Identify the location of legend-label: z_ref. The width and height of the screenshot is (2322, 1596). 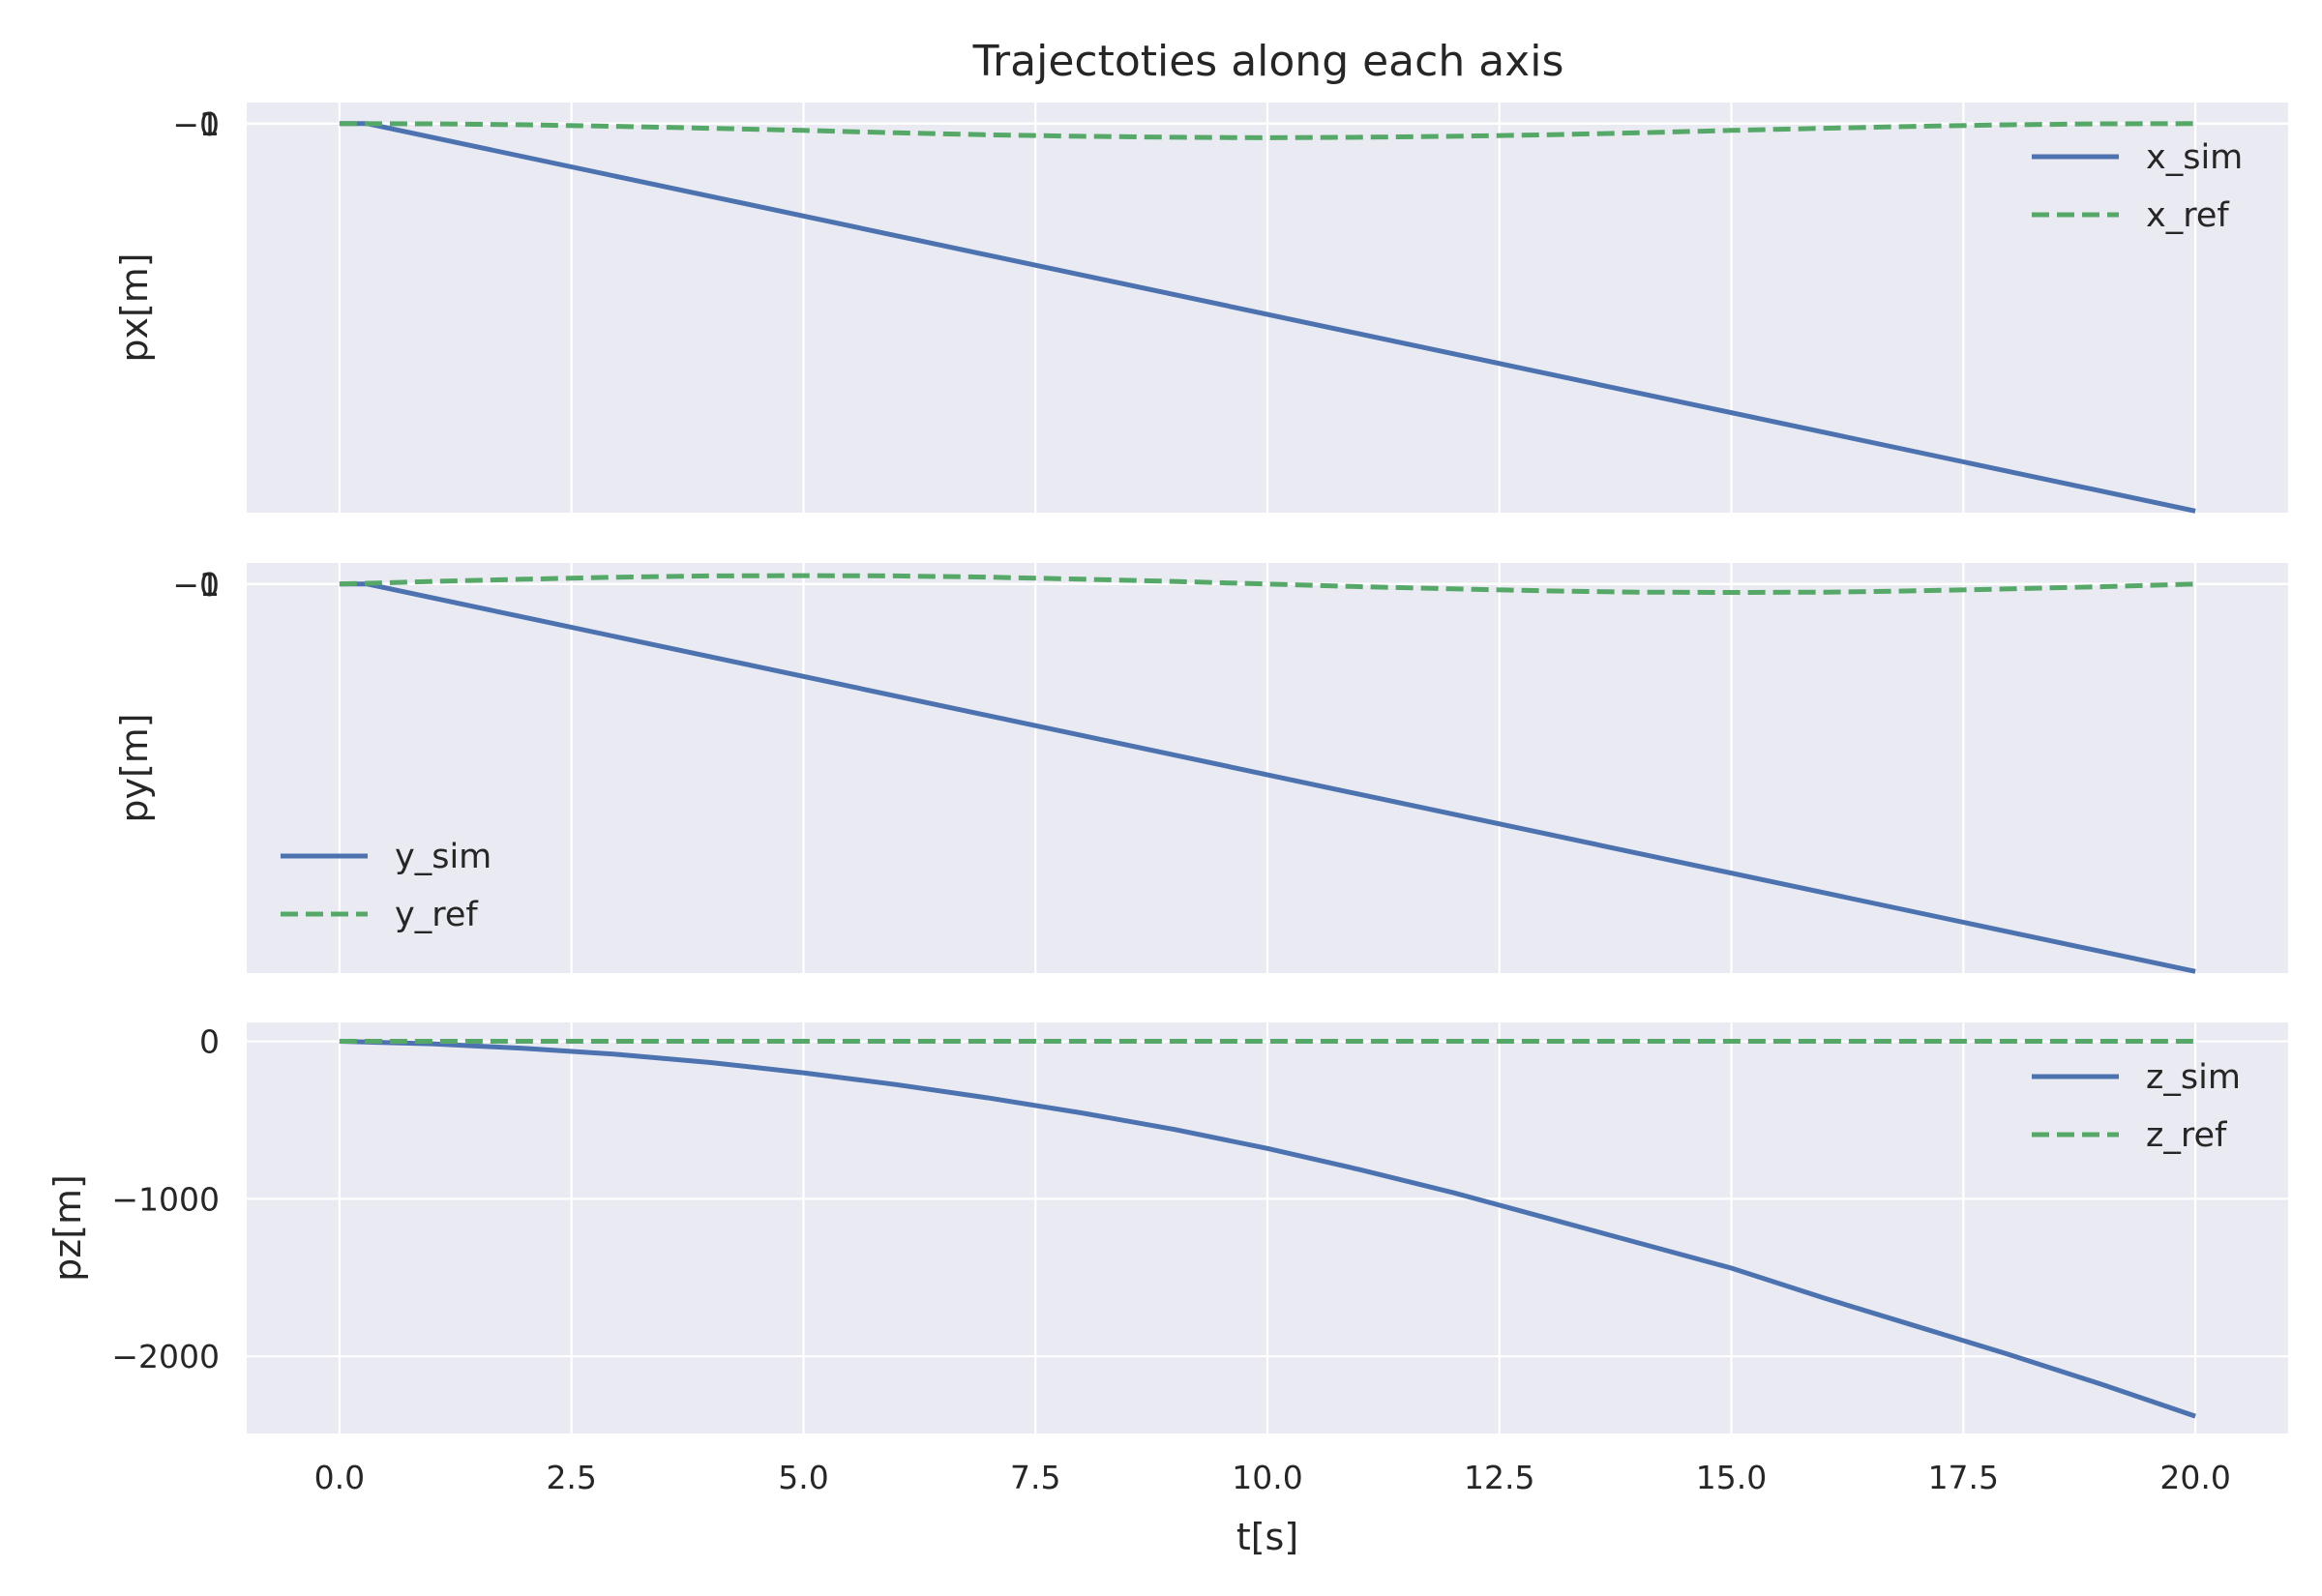
(2186, 1135).